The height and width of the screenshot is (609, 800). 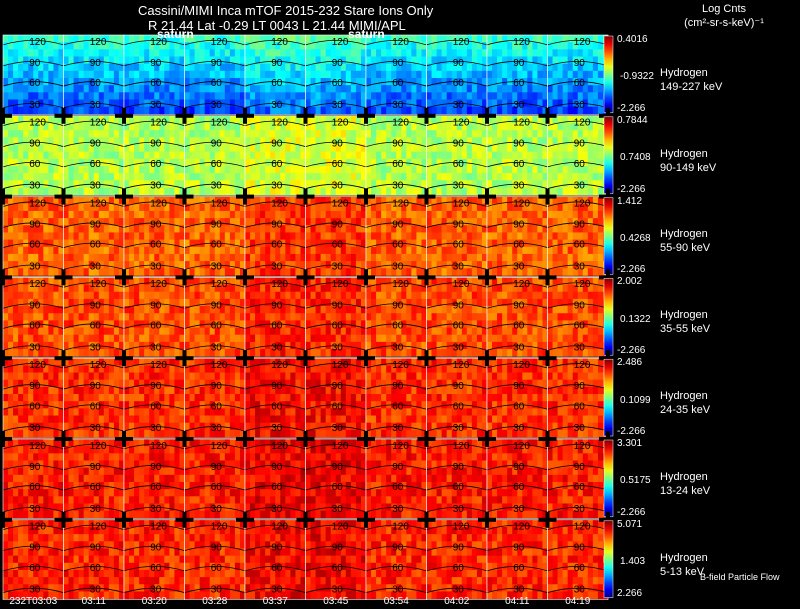 What do you see at coordinates (688, 167) in the screenshot?
I see `energy-label: 90-149 keV` at bounding box center [688, 167].